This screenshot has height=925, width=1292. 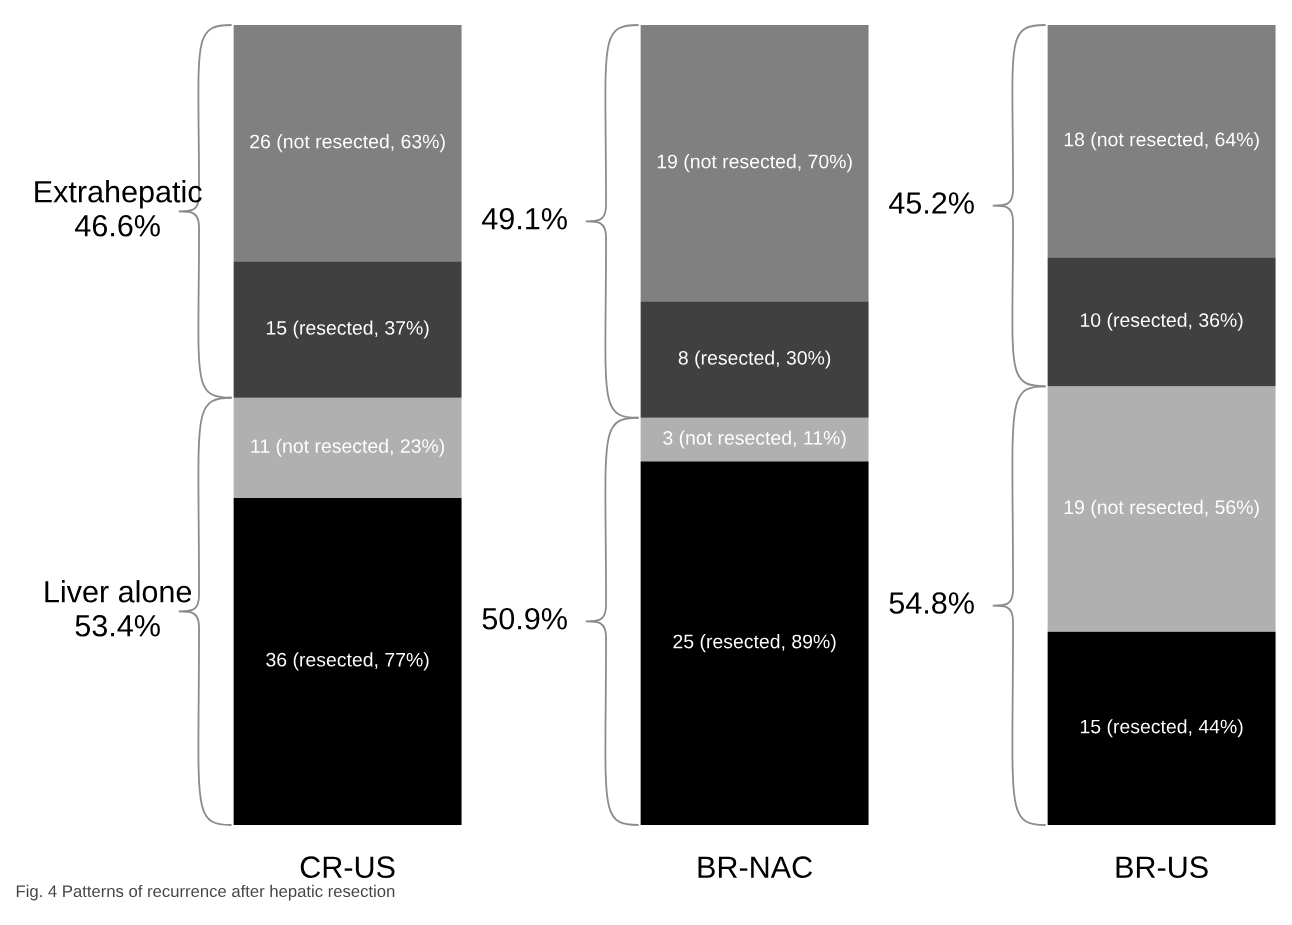 I want to click on data-label: 10 (resected, 36%), so click(x=1161, y=321).